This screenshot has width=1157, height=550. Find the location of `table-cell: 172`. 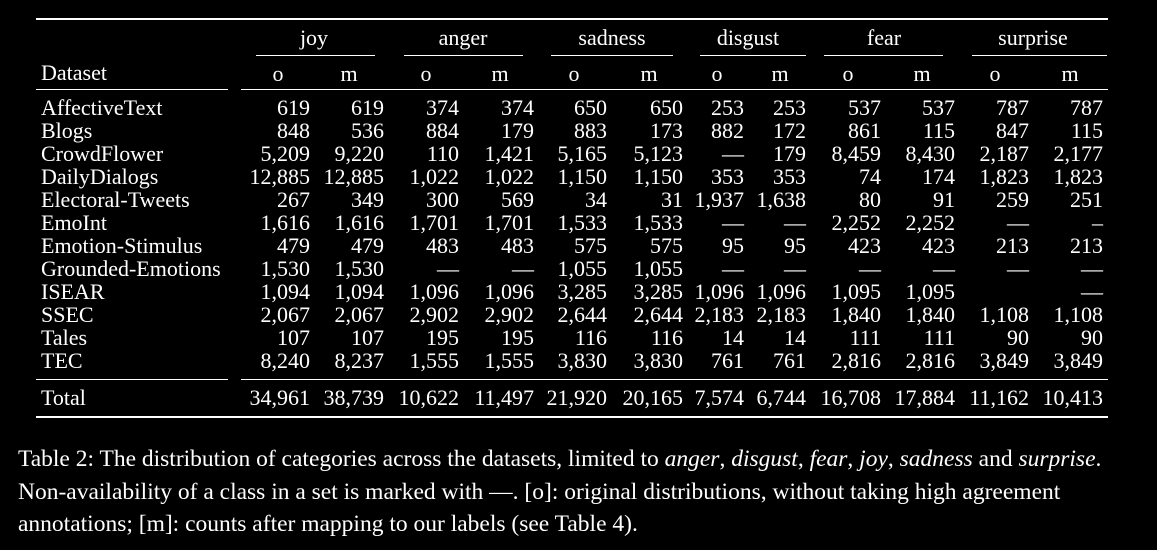

table-cell: 172 is located at coordinates (789, 130).